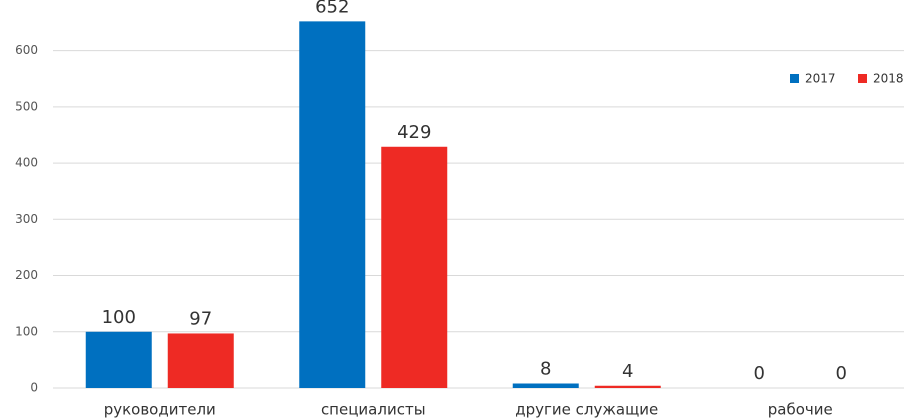 The image size is (904, 420). What do you see at coordinates (820, 79) in the screenshot?
I see `legend-label: 2017` at bounding box center [820, 79].